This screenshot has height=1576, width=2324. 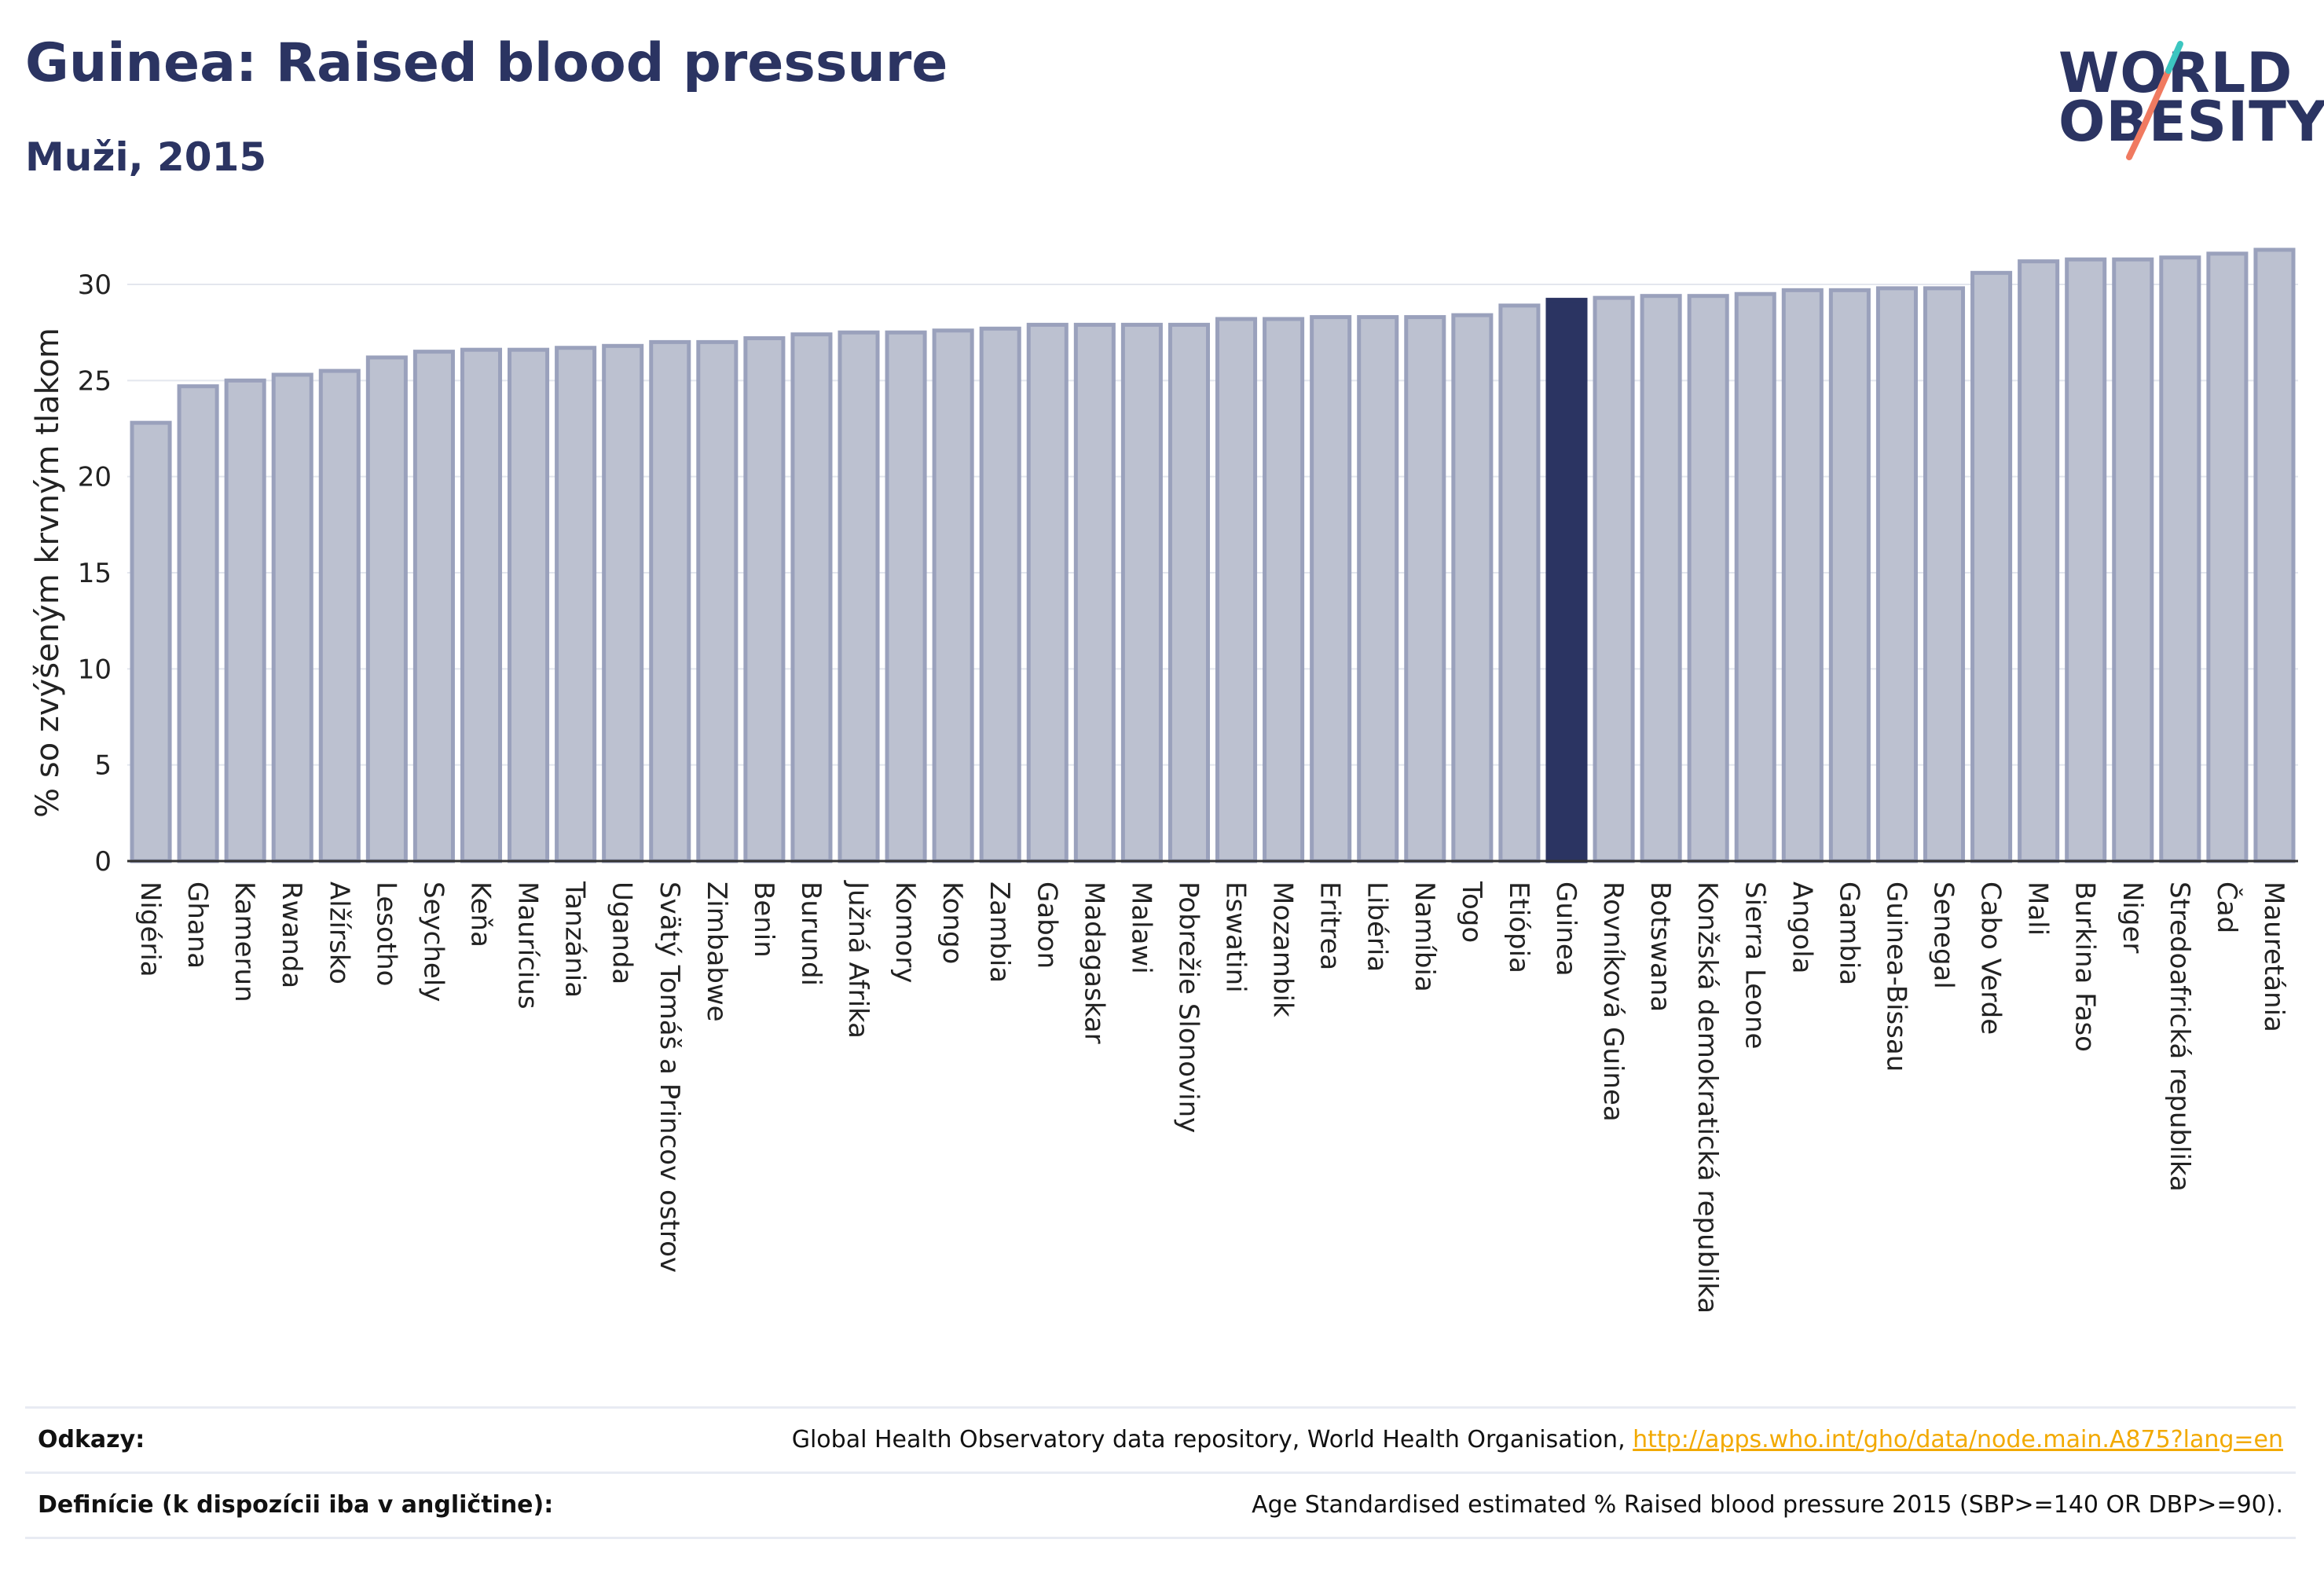 What do you see at coordinates (95, 381) in the screenshot?
I see `y-tick-label: 25` at bounding box center [95, 381].